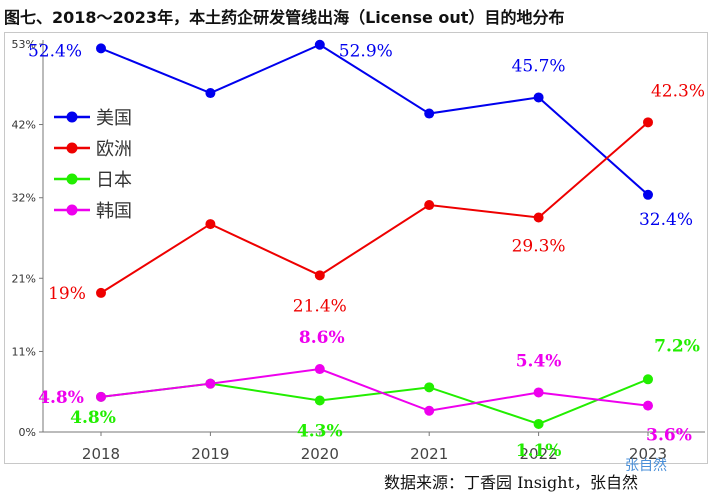  I want to click on legend-label-欧洲: 欧洲, so click(114, 149).